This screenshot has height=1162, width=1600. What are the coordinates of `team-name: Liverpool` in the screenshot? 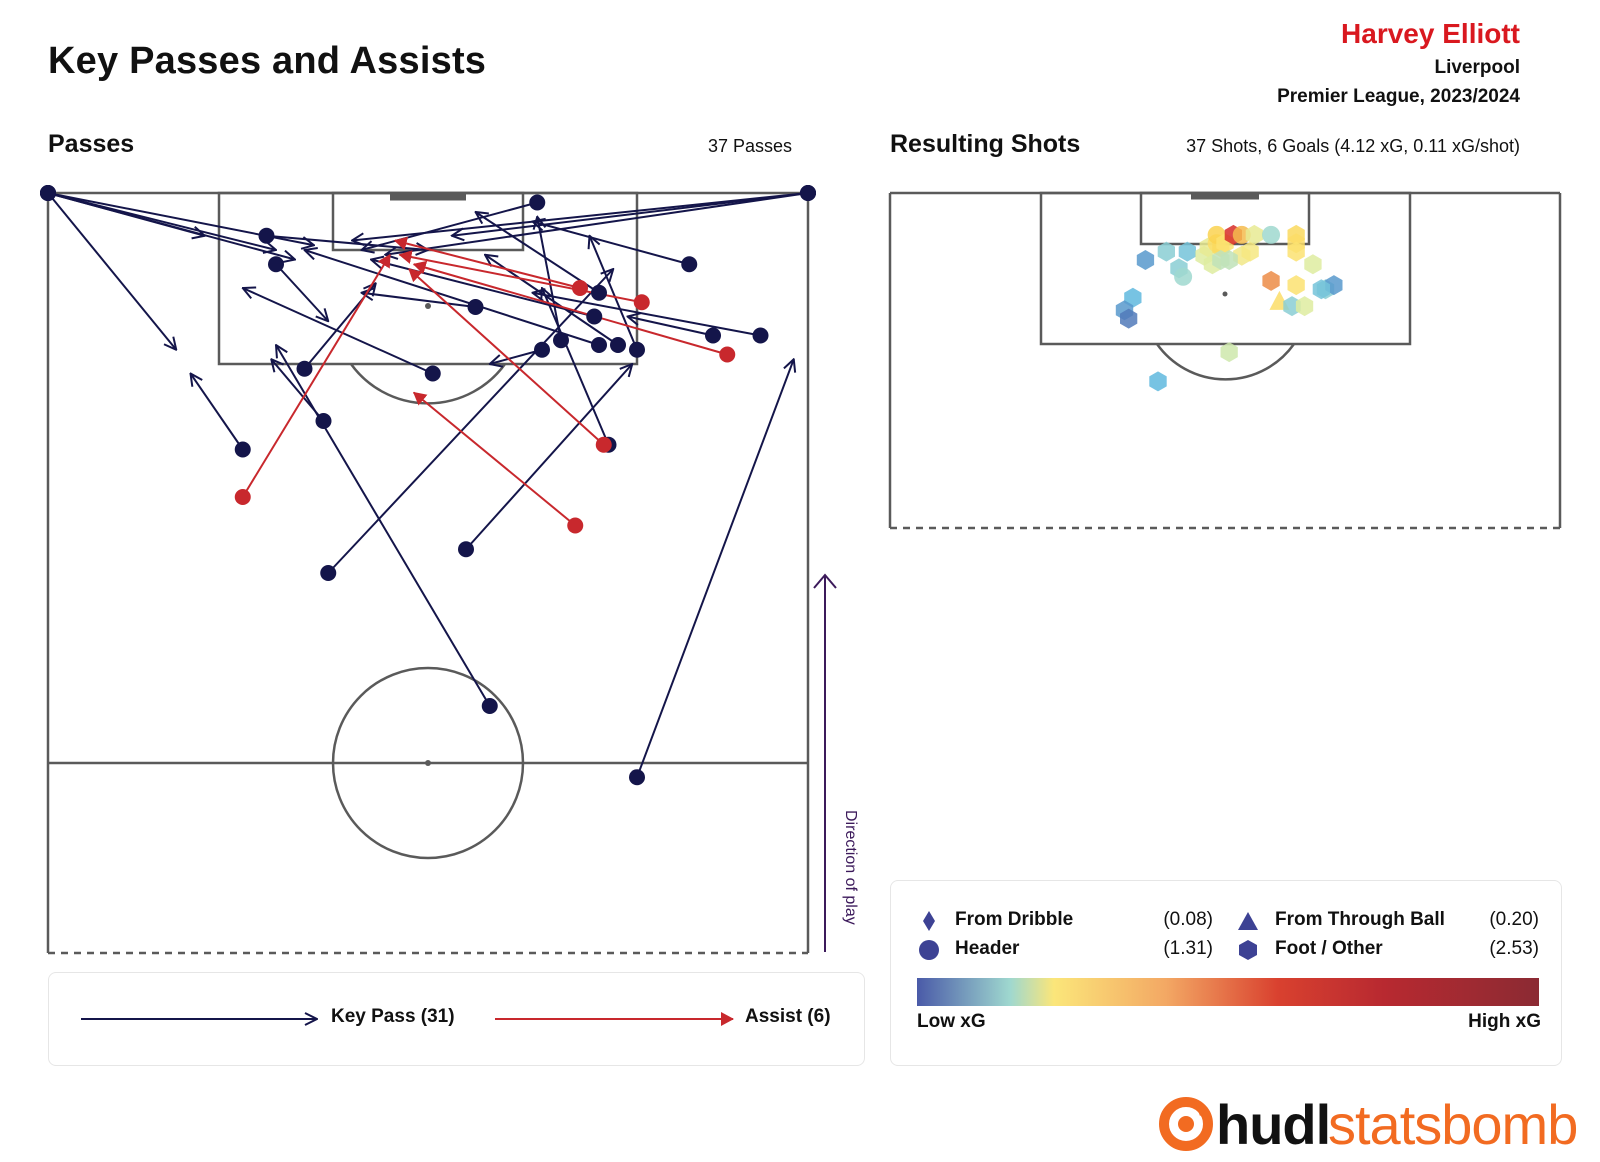 It's located at (1477, 67).